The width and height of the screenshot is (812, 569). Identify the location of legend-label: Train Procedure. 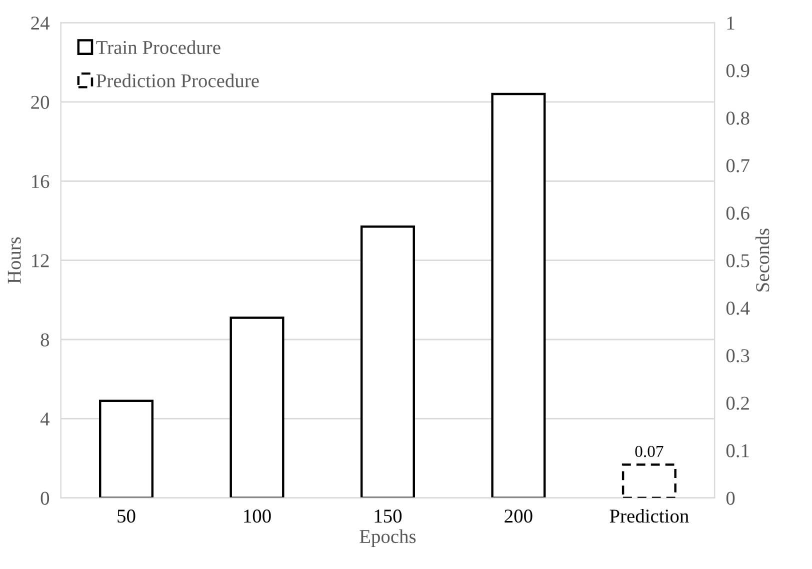
(158, 47).